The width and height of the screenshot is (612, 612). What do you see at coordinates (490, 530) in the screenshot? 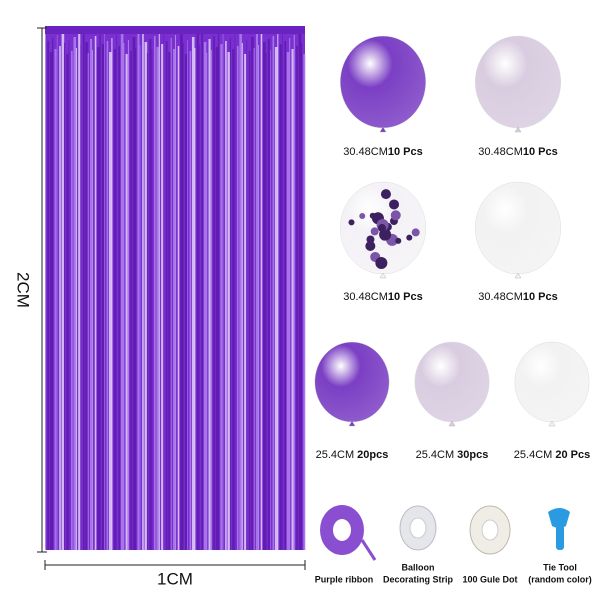
I see `glue-dot-icon` at bounding box center [490, 530].